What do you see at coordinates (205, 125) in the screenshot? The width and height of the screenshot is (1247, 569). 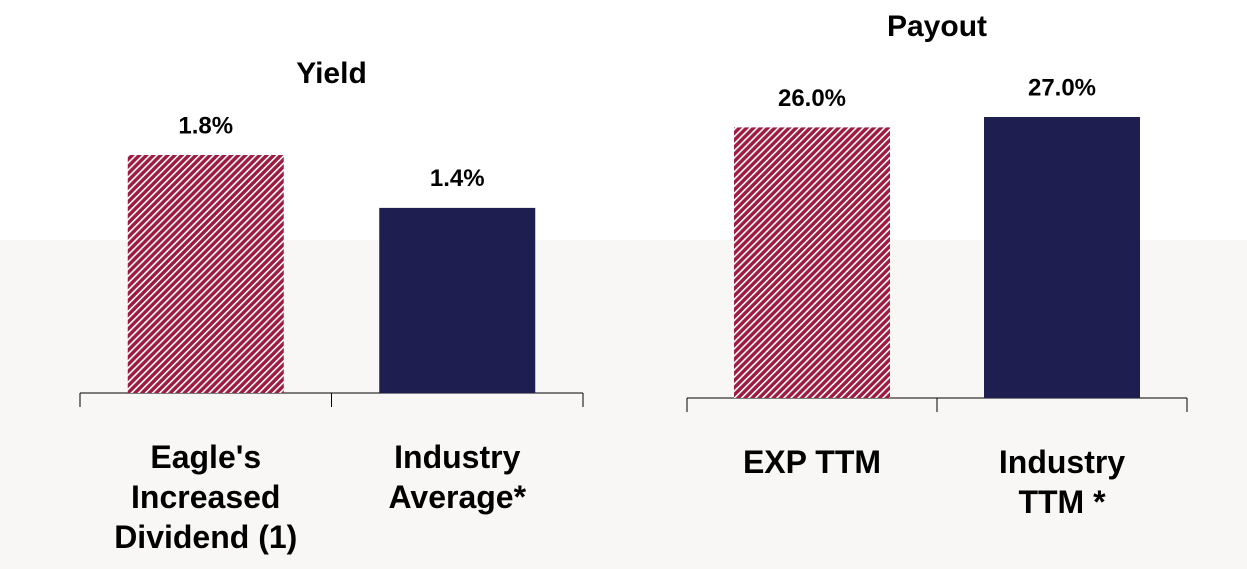 I see `value-label: 1.8%` at bounding box center [205, 125].